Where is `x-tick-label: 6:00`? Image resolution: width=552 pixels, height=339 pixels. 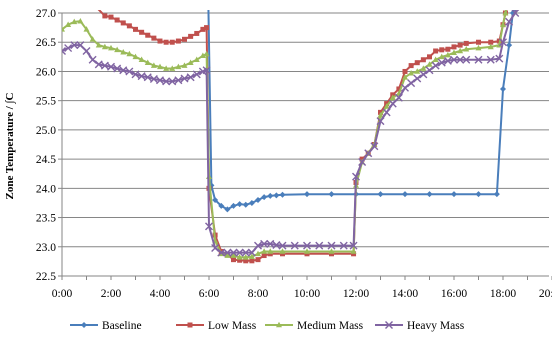
x-tick-label: 6:00 is located at coordinates (209, 294).